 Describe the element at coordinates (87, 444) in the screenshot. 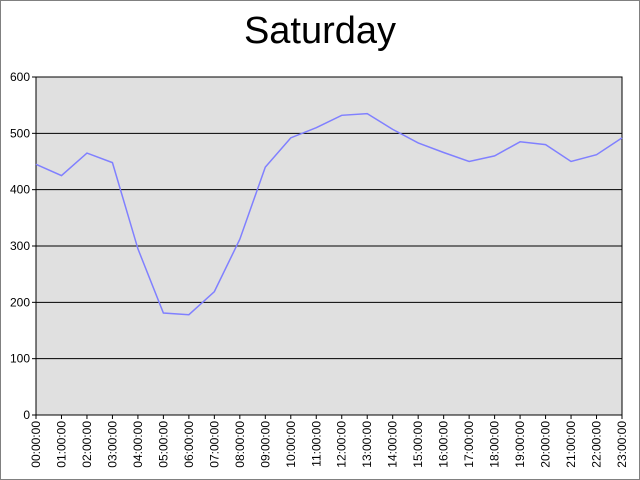

I see `x-tick-label: 02:00:00` at that location.